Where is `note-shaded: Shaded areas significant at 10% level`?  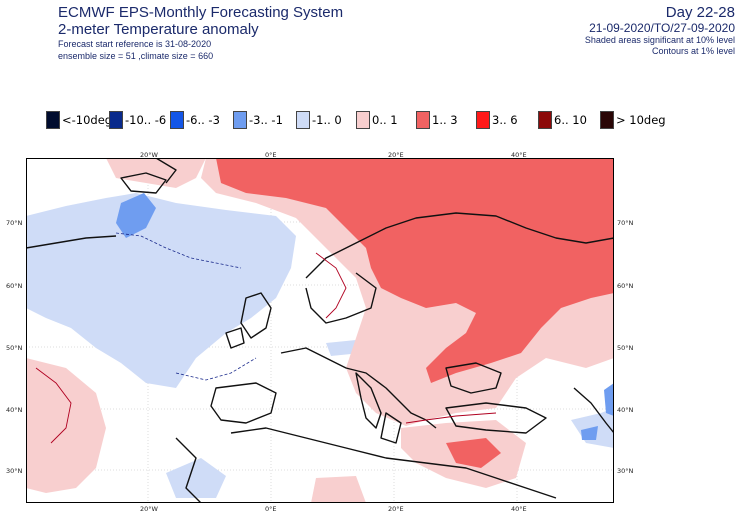 note-shaded: Shaded areas significant at 10% level is located at coordinates (659, 40).